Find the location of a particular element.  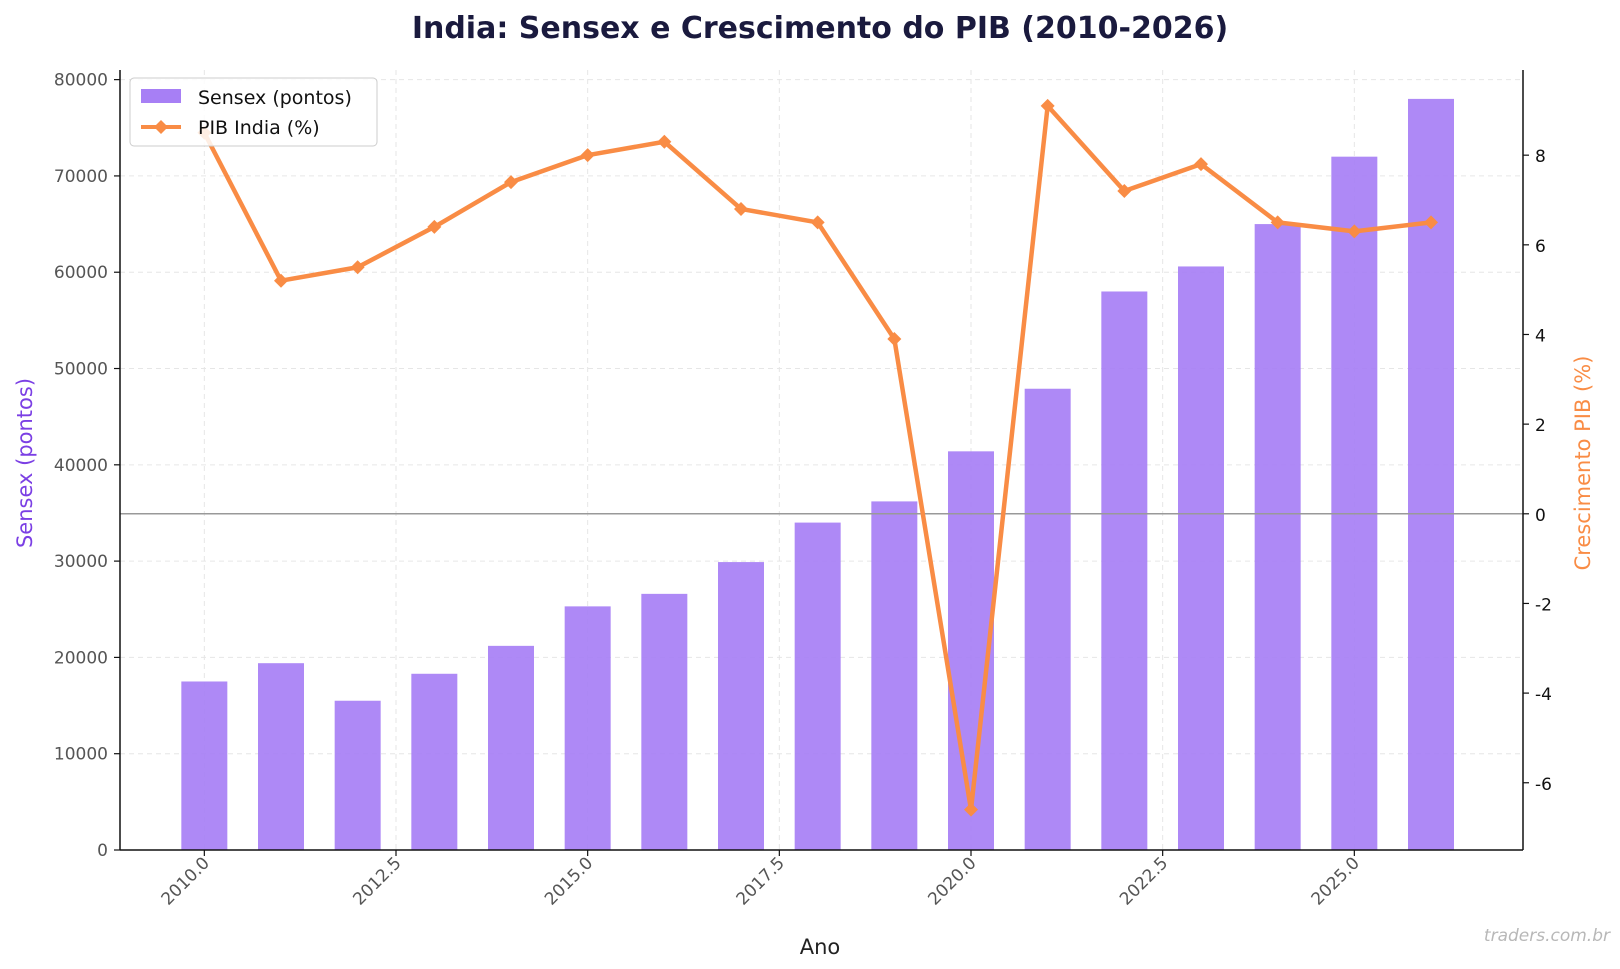

x-tick-label: 2017.5 is located at coordinates (761, 881).